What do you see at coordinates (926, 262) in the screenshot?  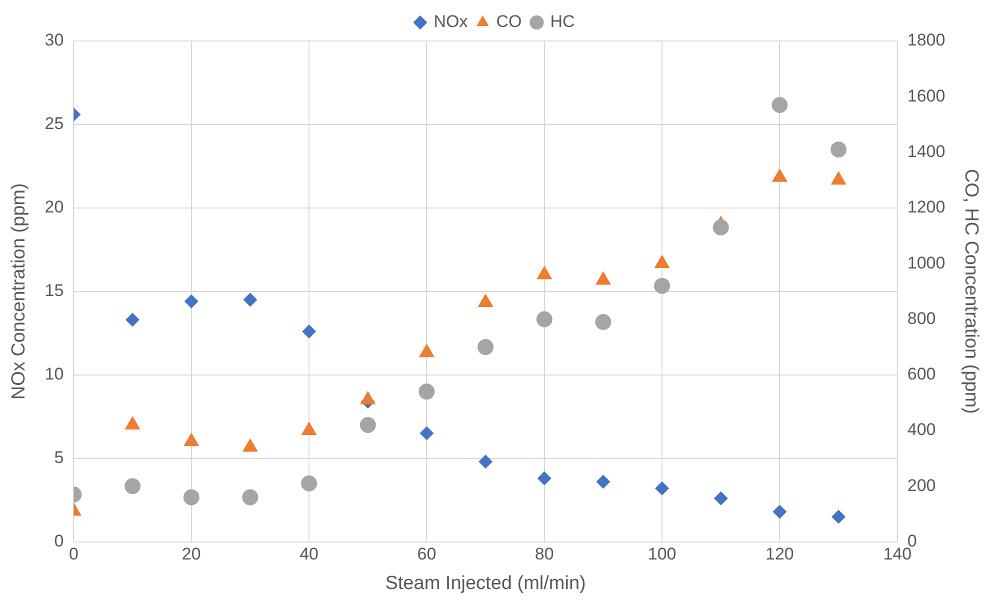 I see `y2-tick-label: 1000` at bounding box center [926, 262].